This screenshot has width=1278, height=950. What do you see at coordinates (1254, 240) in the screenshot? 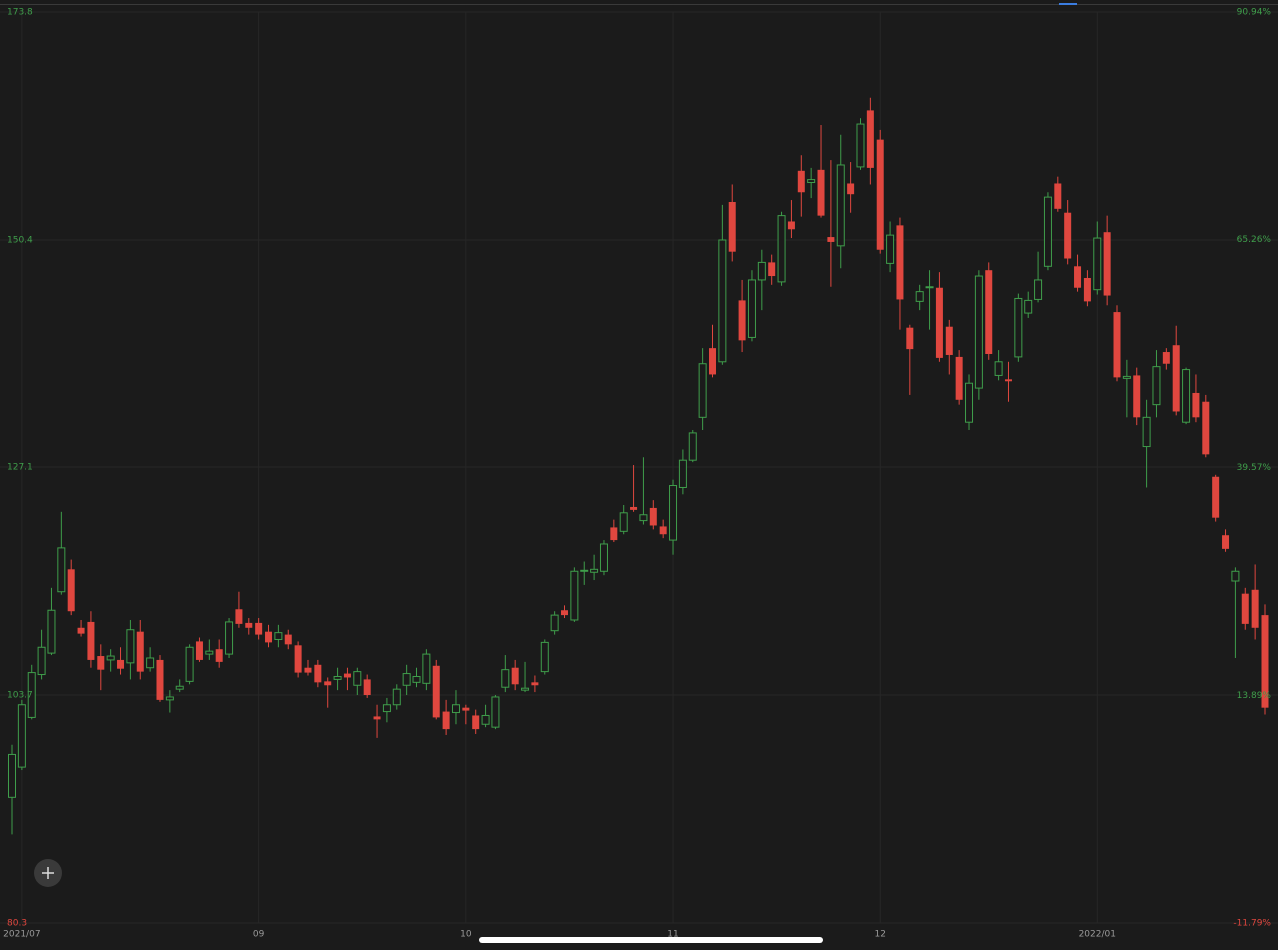
I see `y2-tick-label: 65.26%` at bounding box center [1254, 240].